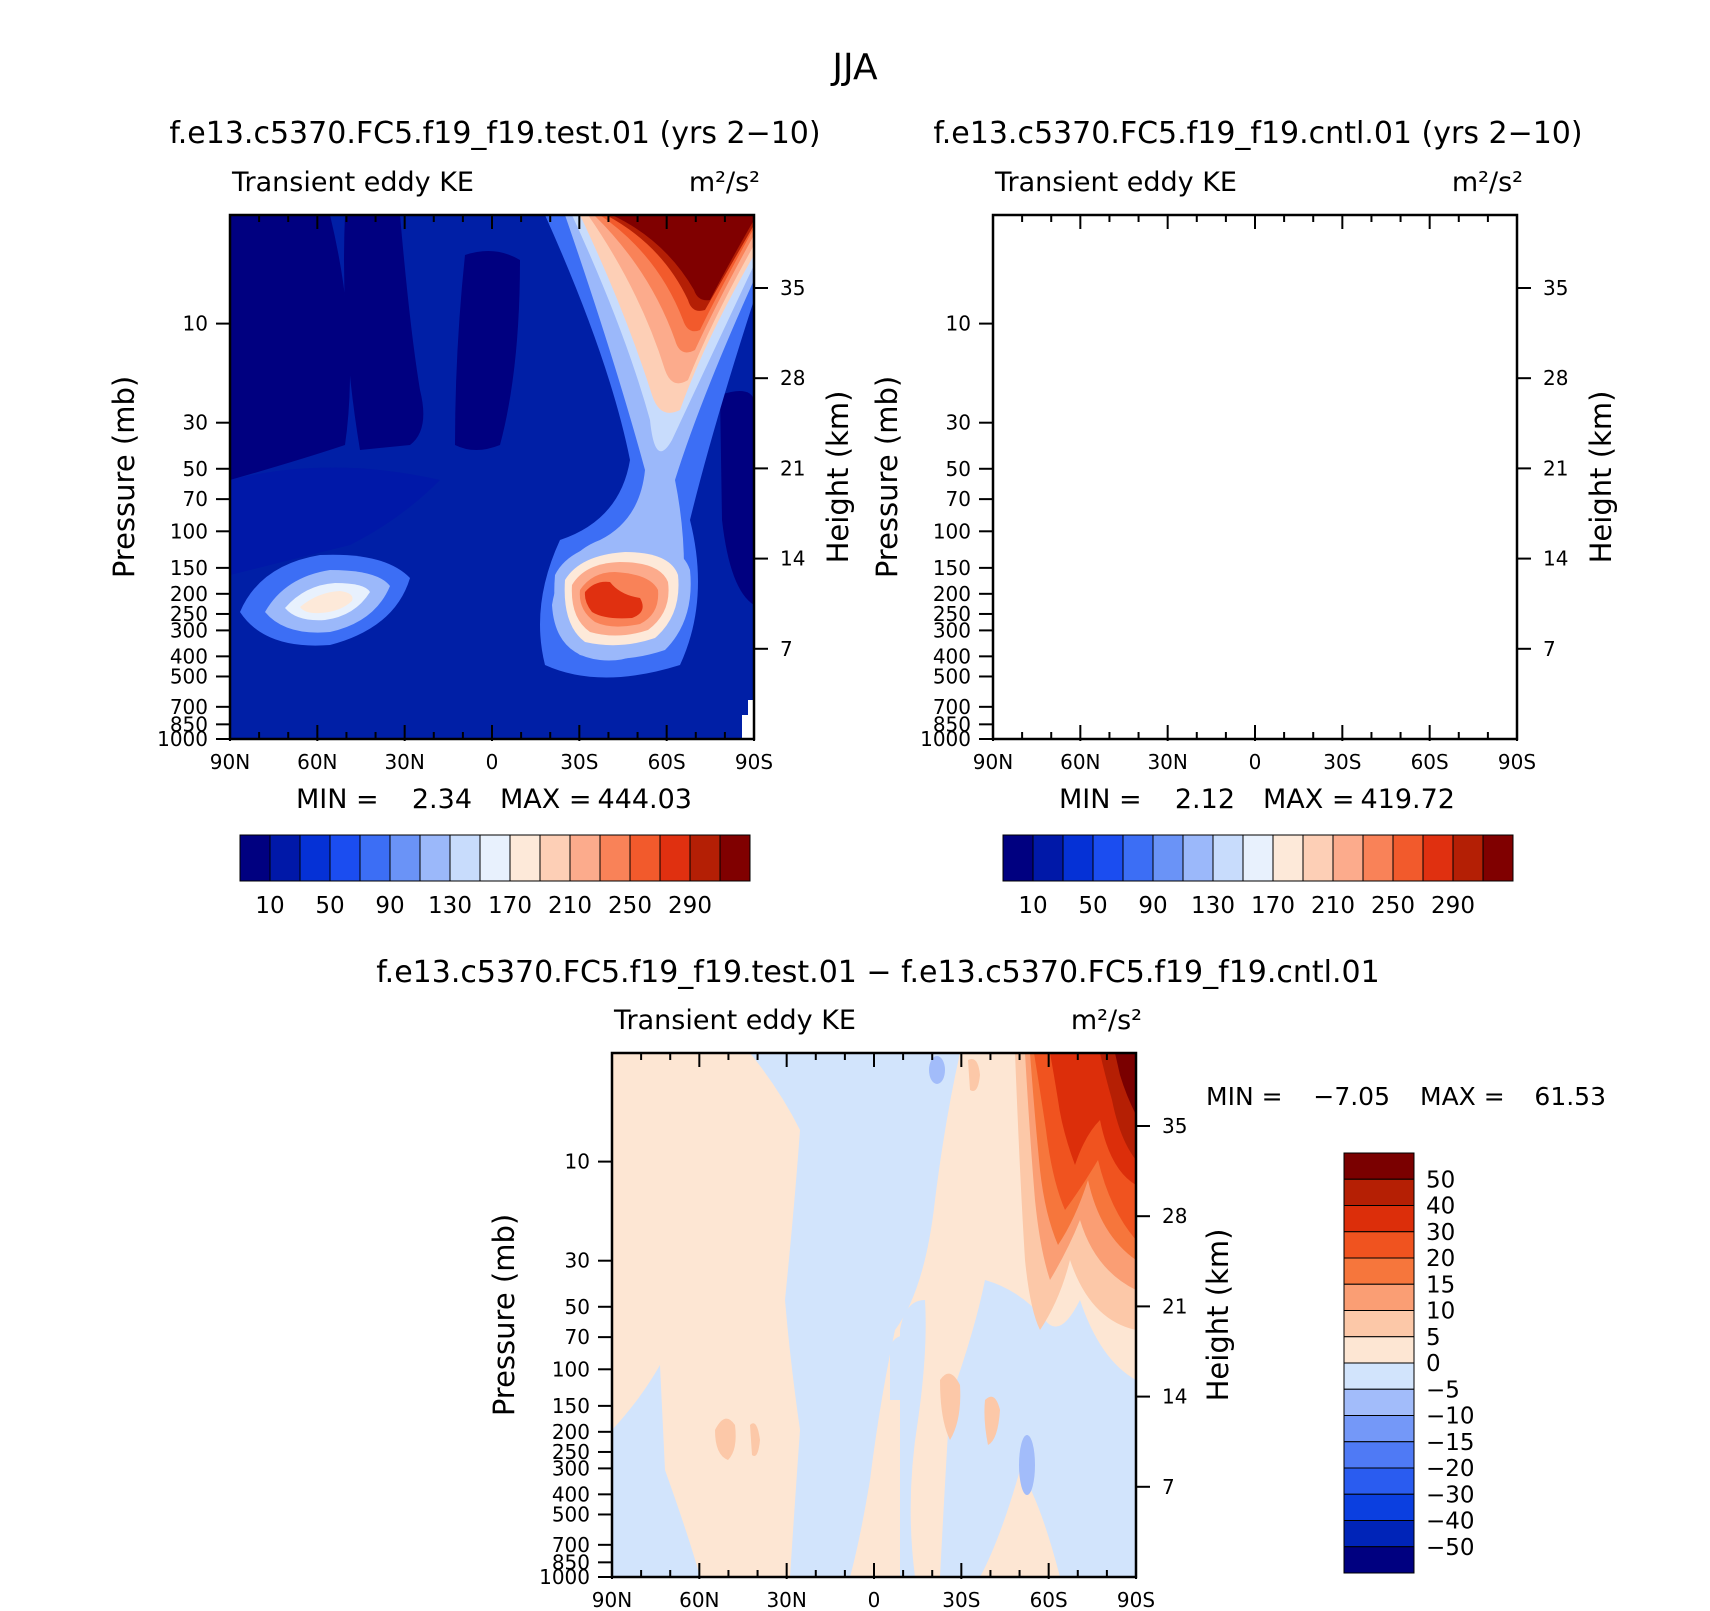 Image resolution: width=1710 pixels, height=1611 pixels. I want to click on y-tick-label: 400, so click(571, 1494).